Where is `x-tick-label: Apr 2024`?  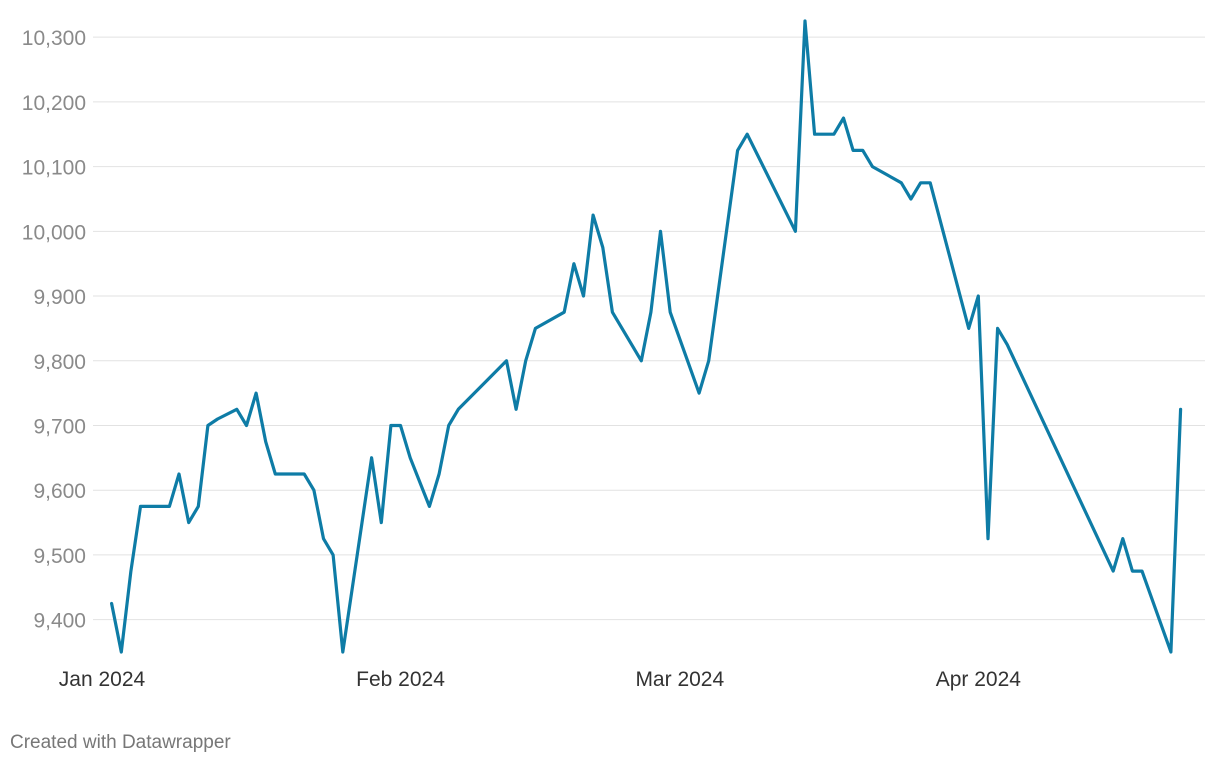
x-tick-label: Apr 2024 is located at coordinates (979, 679).